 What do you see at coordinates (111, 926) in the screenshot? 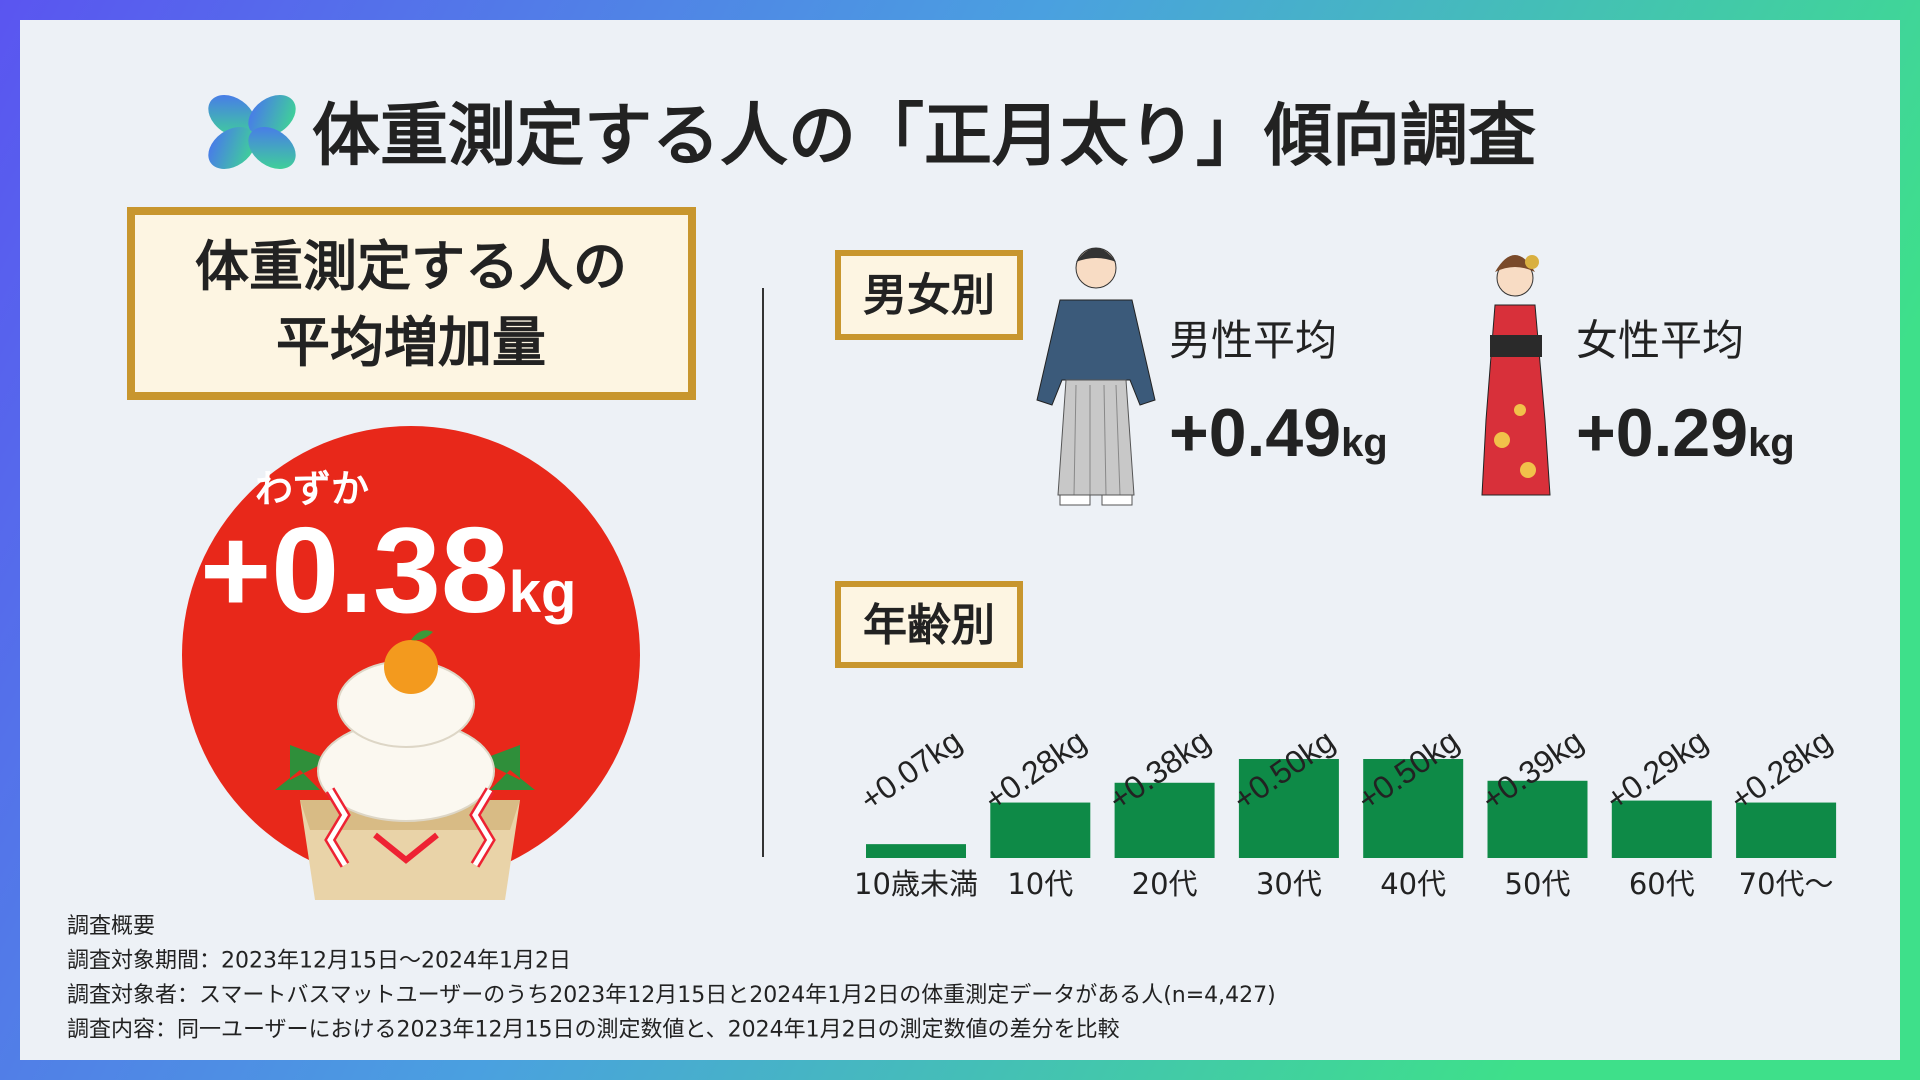
I see `footer-line: 調査概要` at bounding box center [111, 926].